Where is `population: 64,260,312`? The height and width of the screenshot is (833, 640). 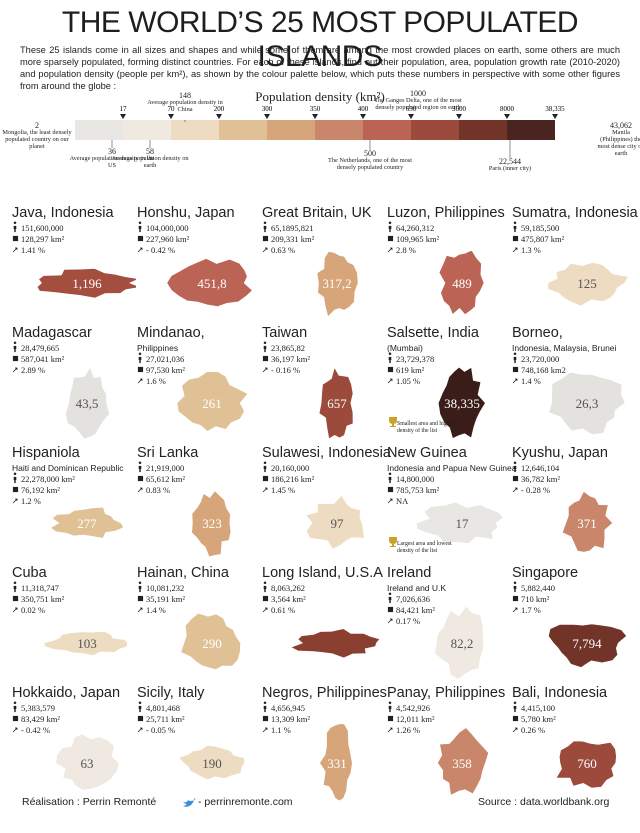
population: 64,260,312 is located at coordinates (415, 228).